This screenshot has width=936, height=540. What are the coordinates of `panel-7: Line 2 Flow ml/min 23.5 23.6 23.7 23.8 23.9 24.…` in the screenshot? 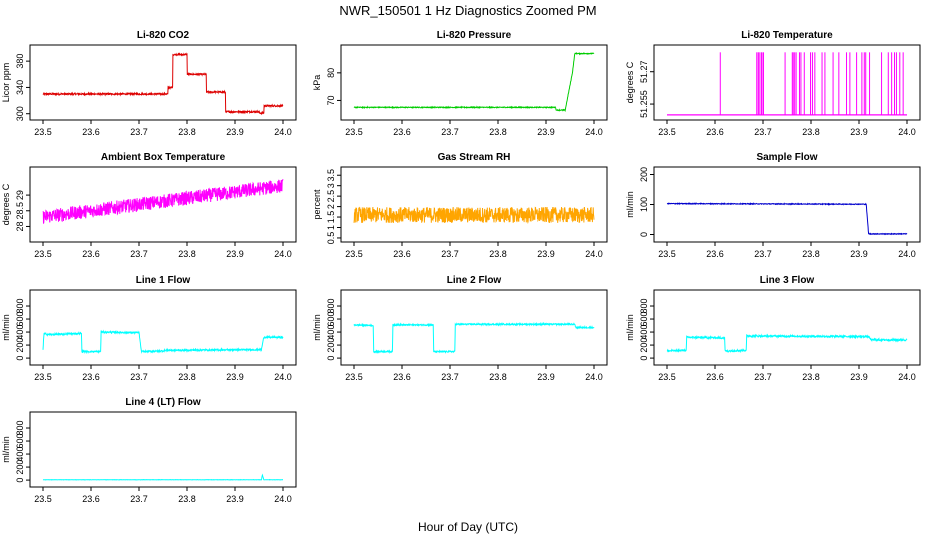 It's located at (460, 328).